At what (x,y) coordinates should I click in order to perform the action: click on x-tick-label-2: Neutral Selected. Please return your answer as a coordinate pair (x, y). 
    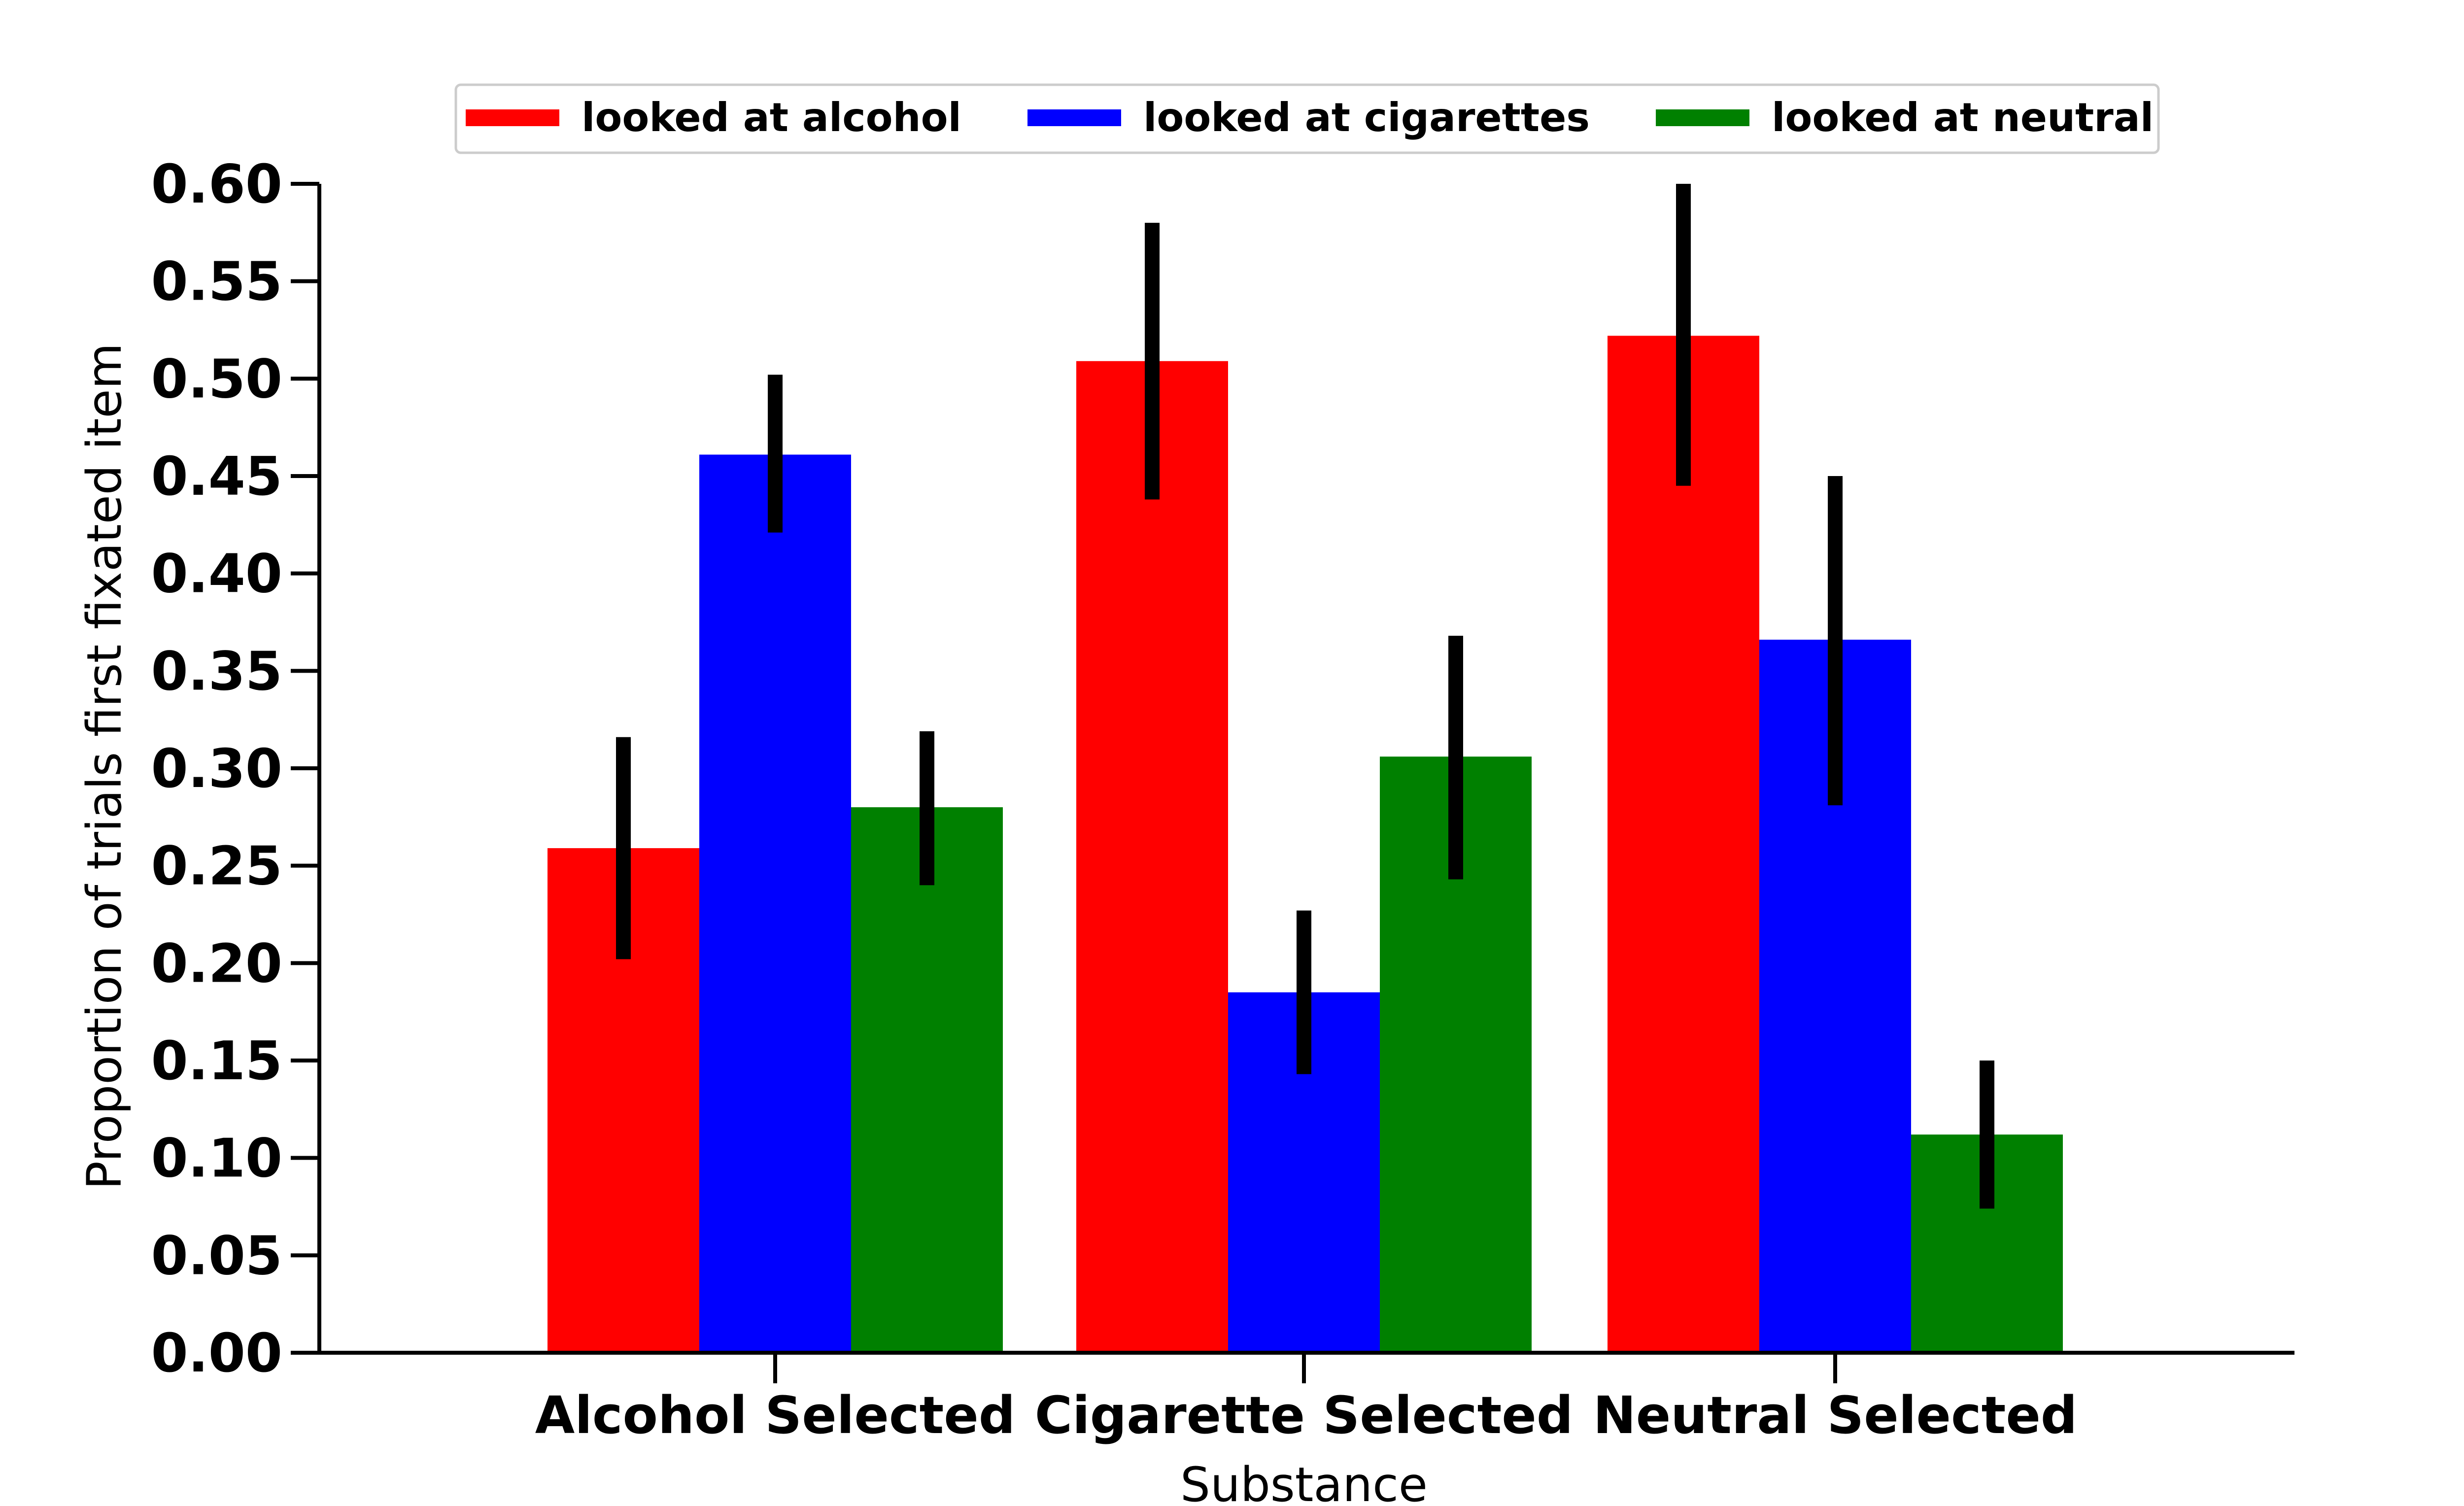
    Looking at the image, I should click on (1835, 1415).